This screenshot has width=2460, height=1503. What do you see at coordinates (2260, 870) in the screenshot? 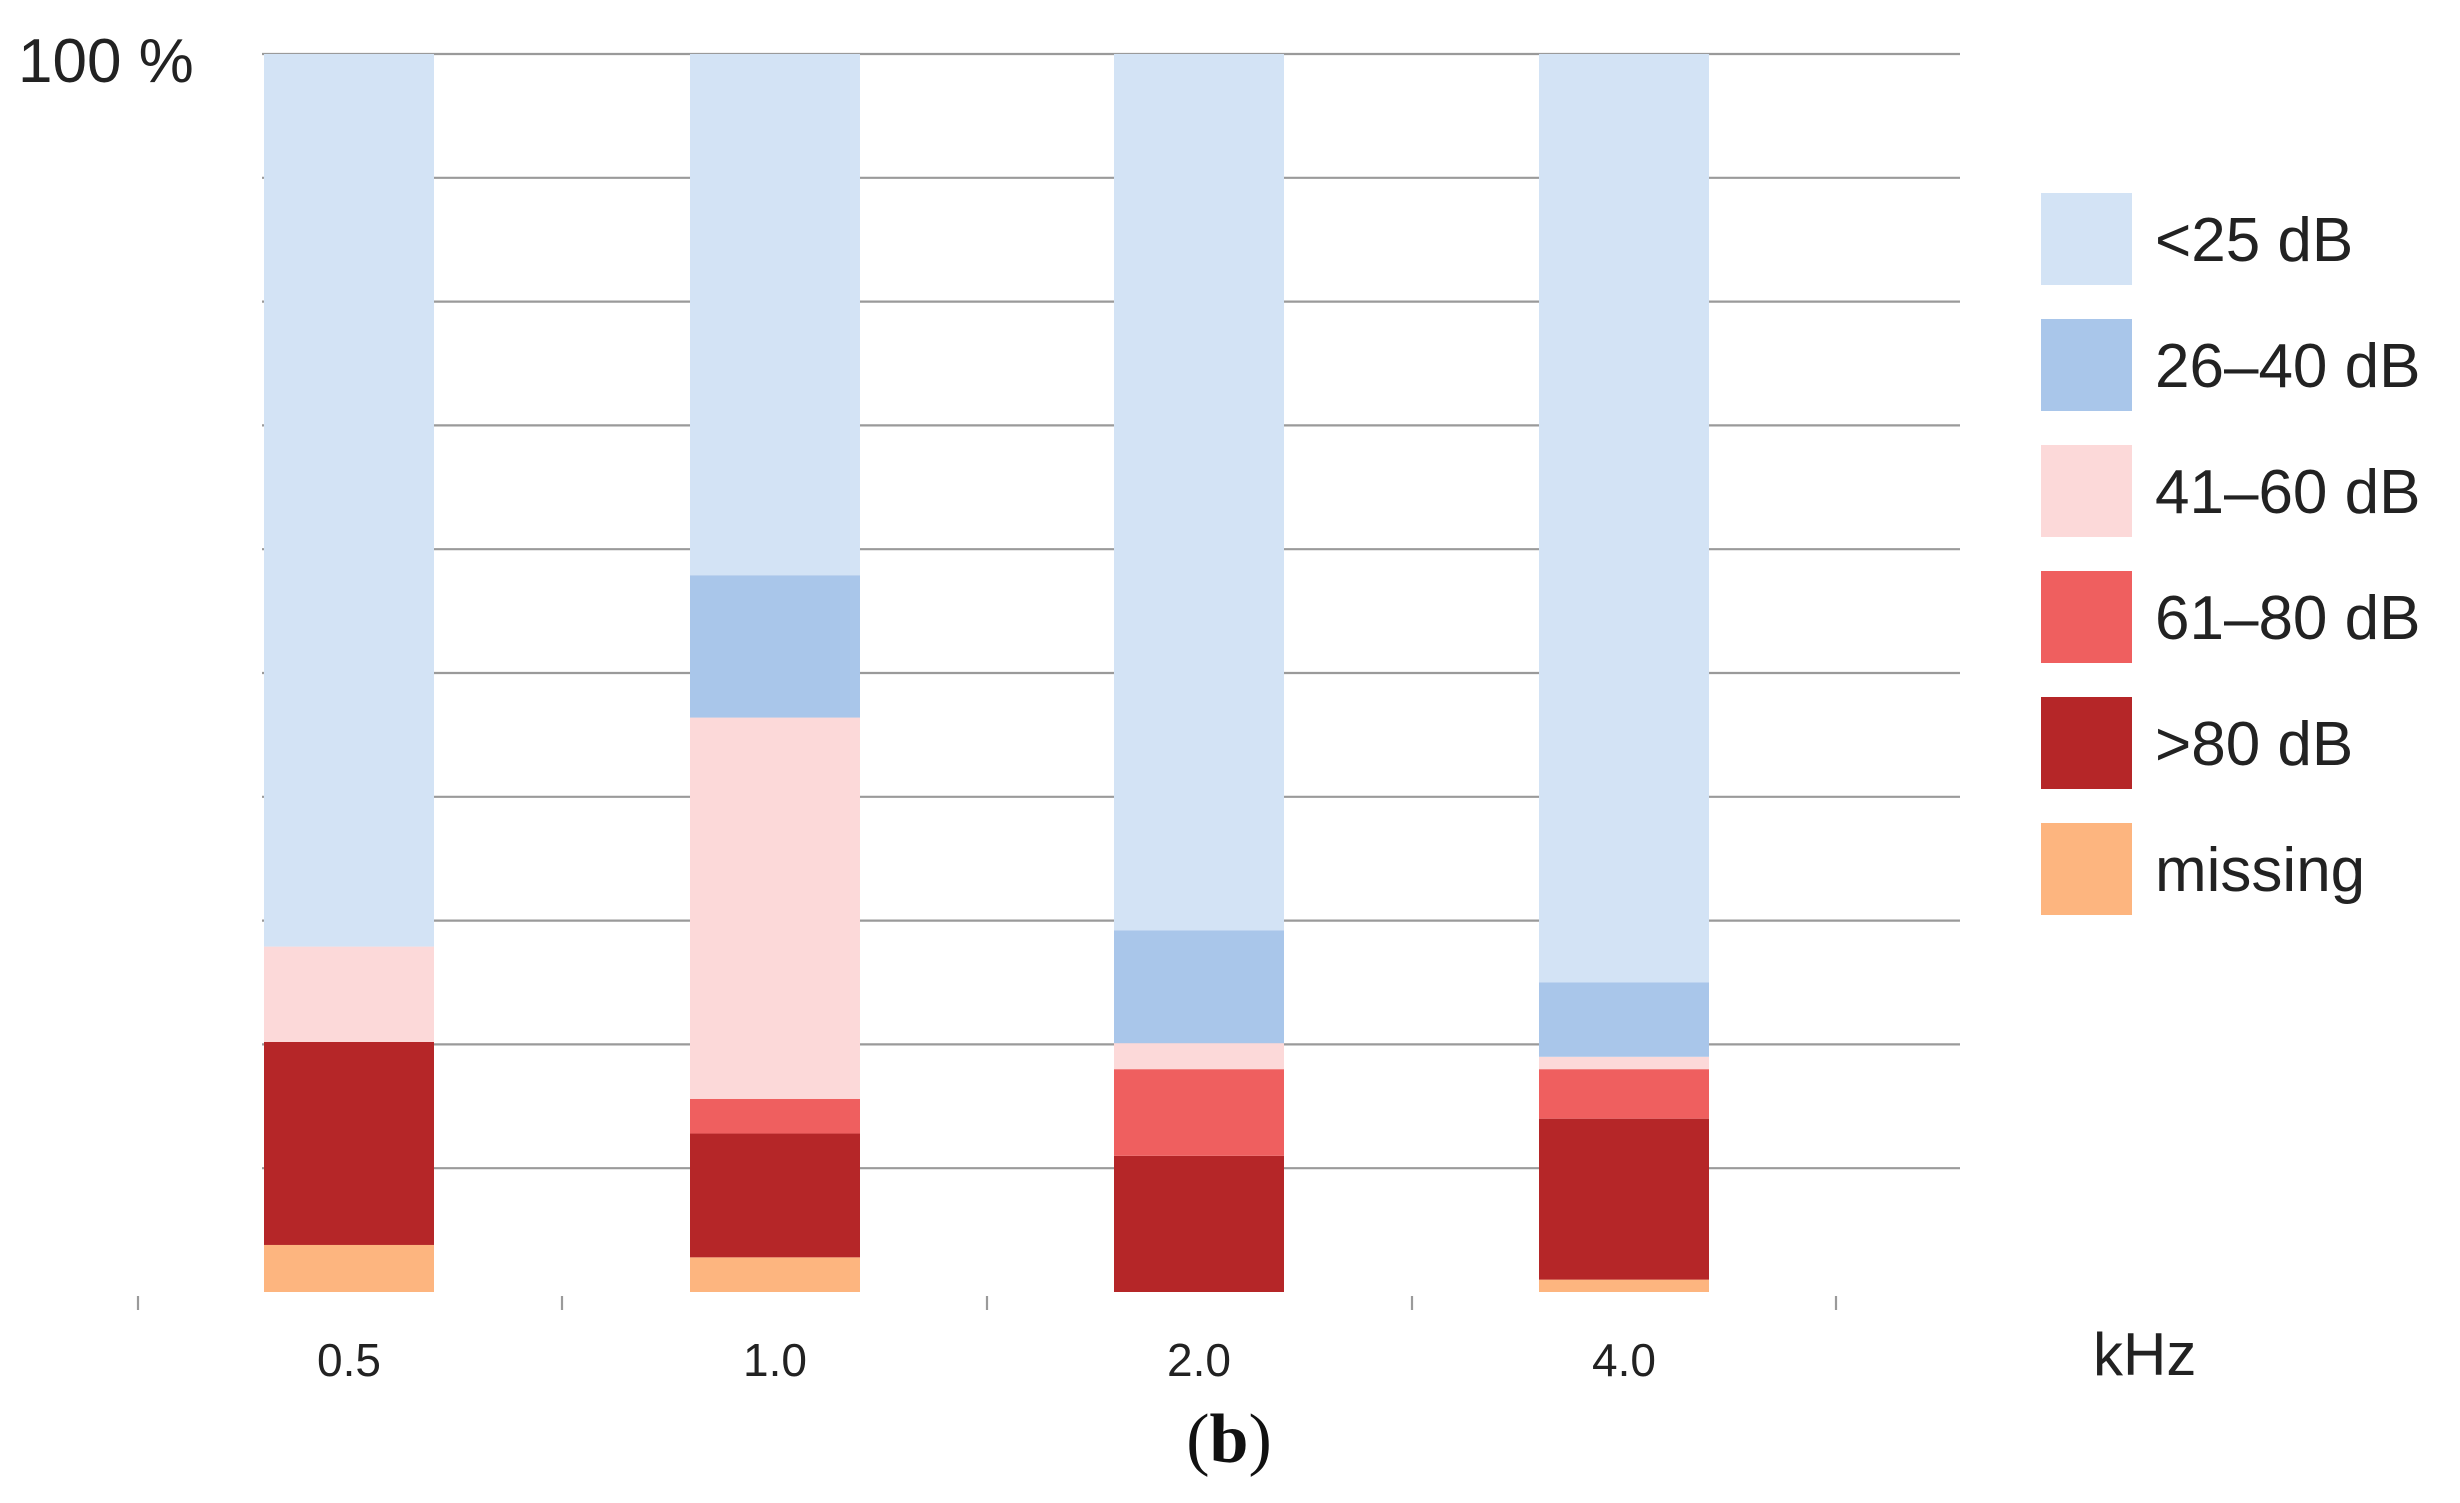
I see `legend-label-missing: missing` at bounding box center [2260, 870].